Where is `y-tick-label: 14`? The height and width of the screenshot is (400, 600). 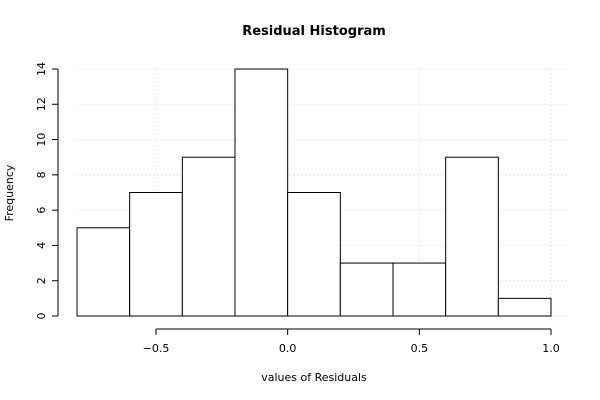
y-tick-label: 14 is located at coordinates (41, 69).